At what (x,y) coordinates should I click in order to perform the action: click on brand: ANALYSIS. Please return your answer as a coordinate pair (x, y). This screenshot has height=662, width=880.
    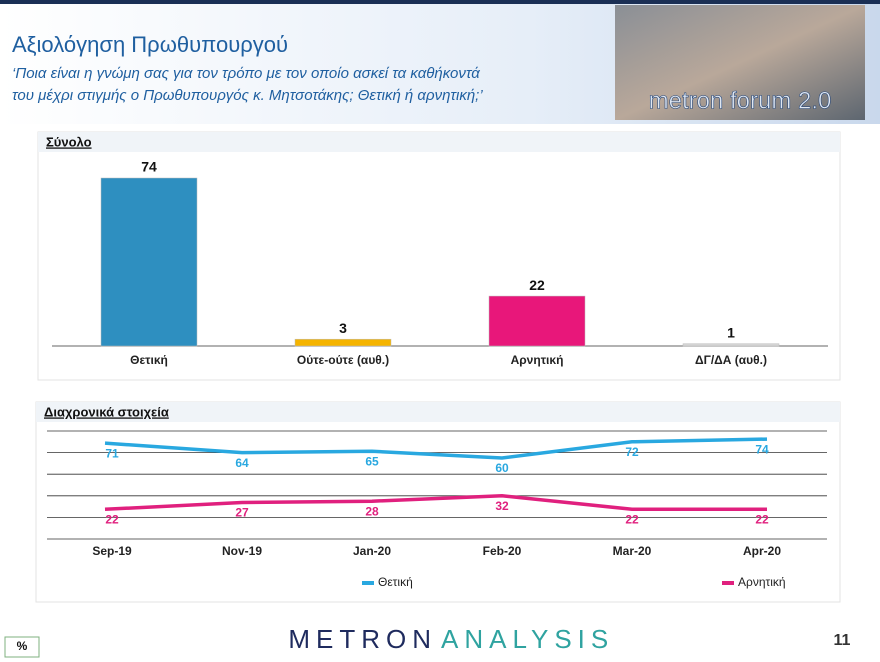
    Looking at the image, I should click on (527, 639).